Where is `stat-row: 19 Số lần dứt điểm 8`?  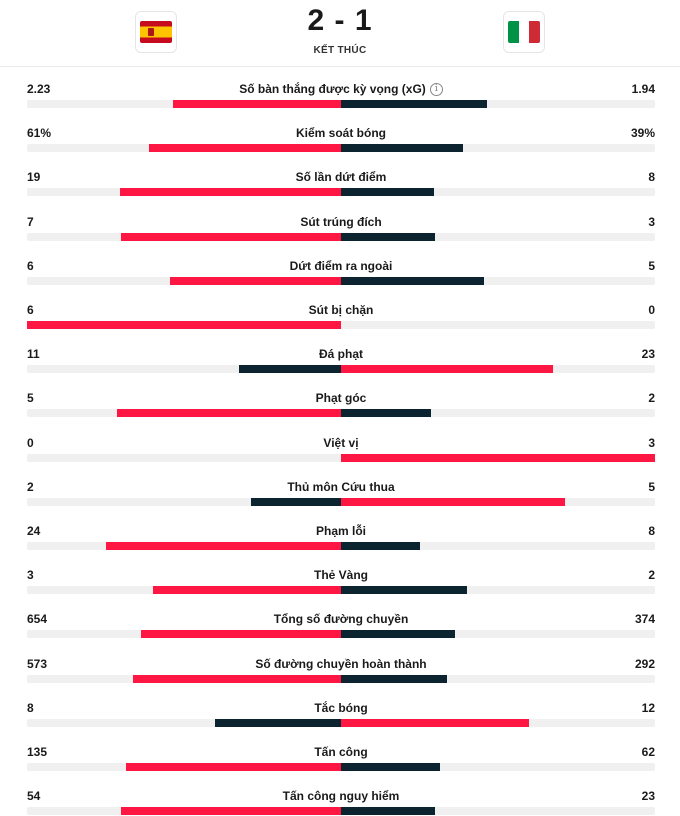 stat-row: 19 Số lần dứt điểm 8 is located at coordinates (341, 191).